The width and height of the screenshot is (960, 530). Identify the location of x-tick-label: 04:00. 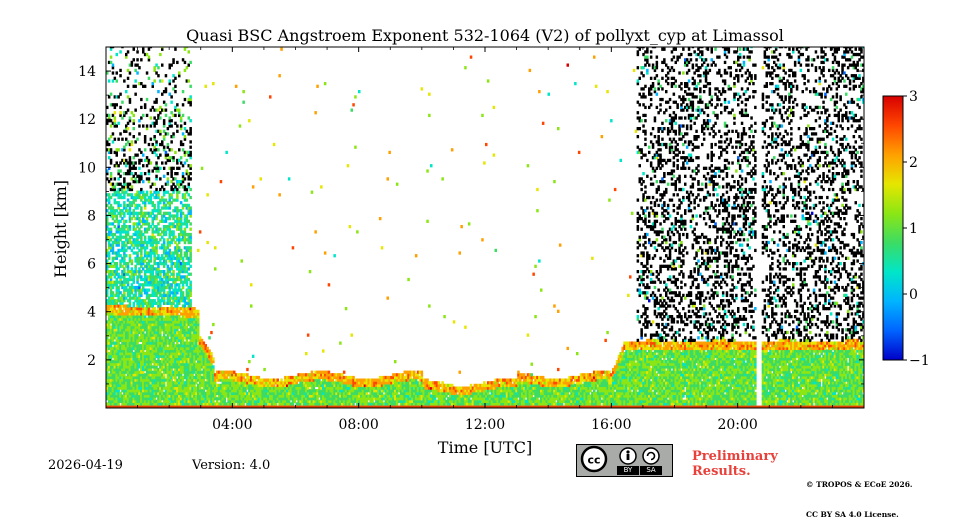
(232, 425).